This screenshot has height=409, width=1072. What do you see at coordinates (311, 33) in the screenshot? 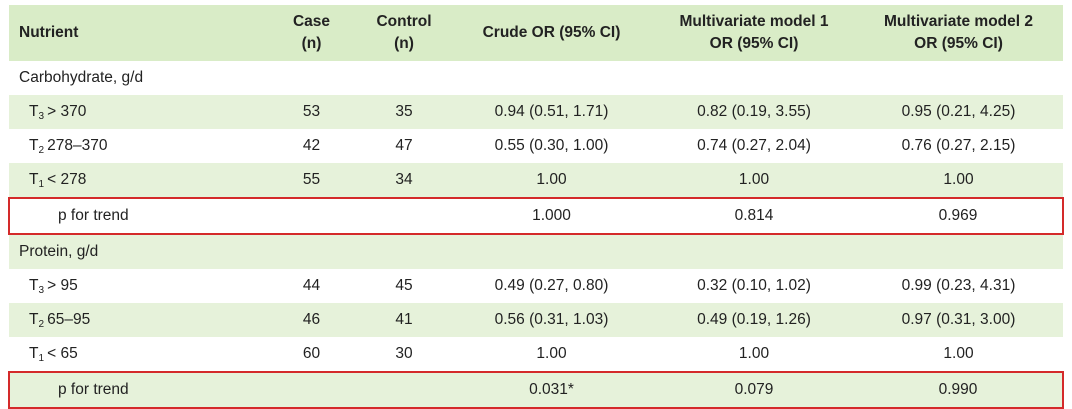
I see `header-cell: Case (n)` at bounding box center [311, 33].